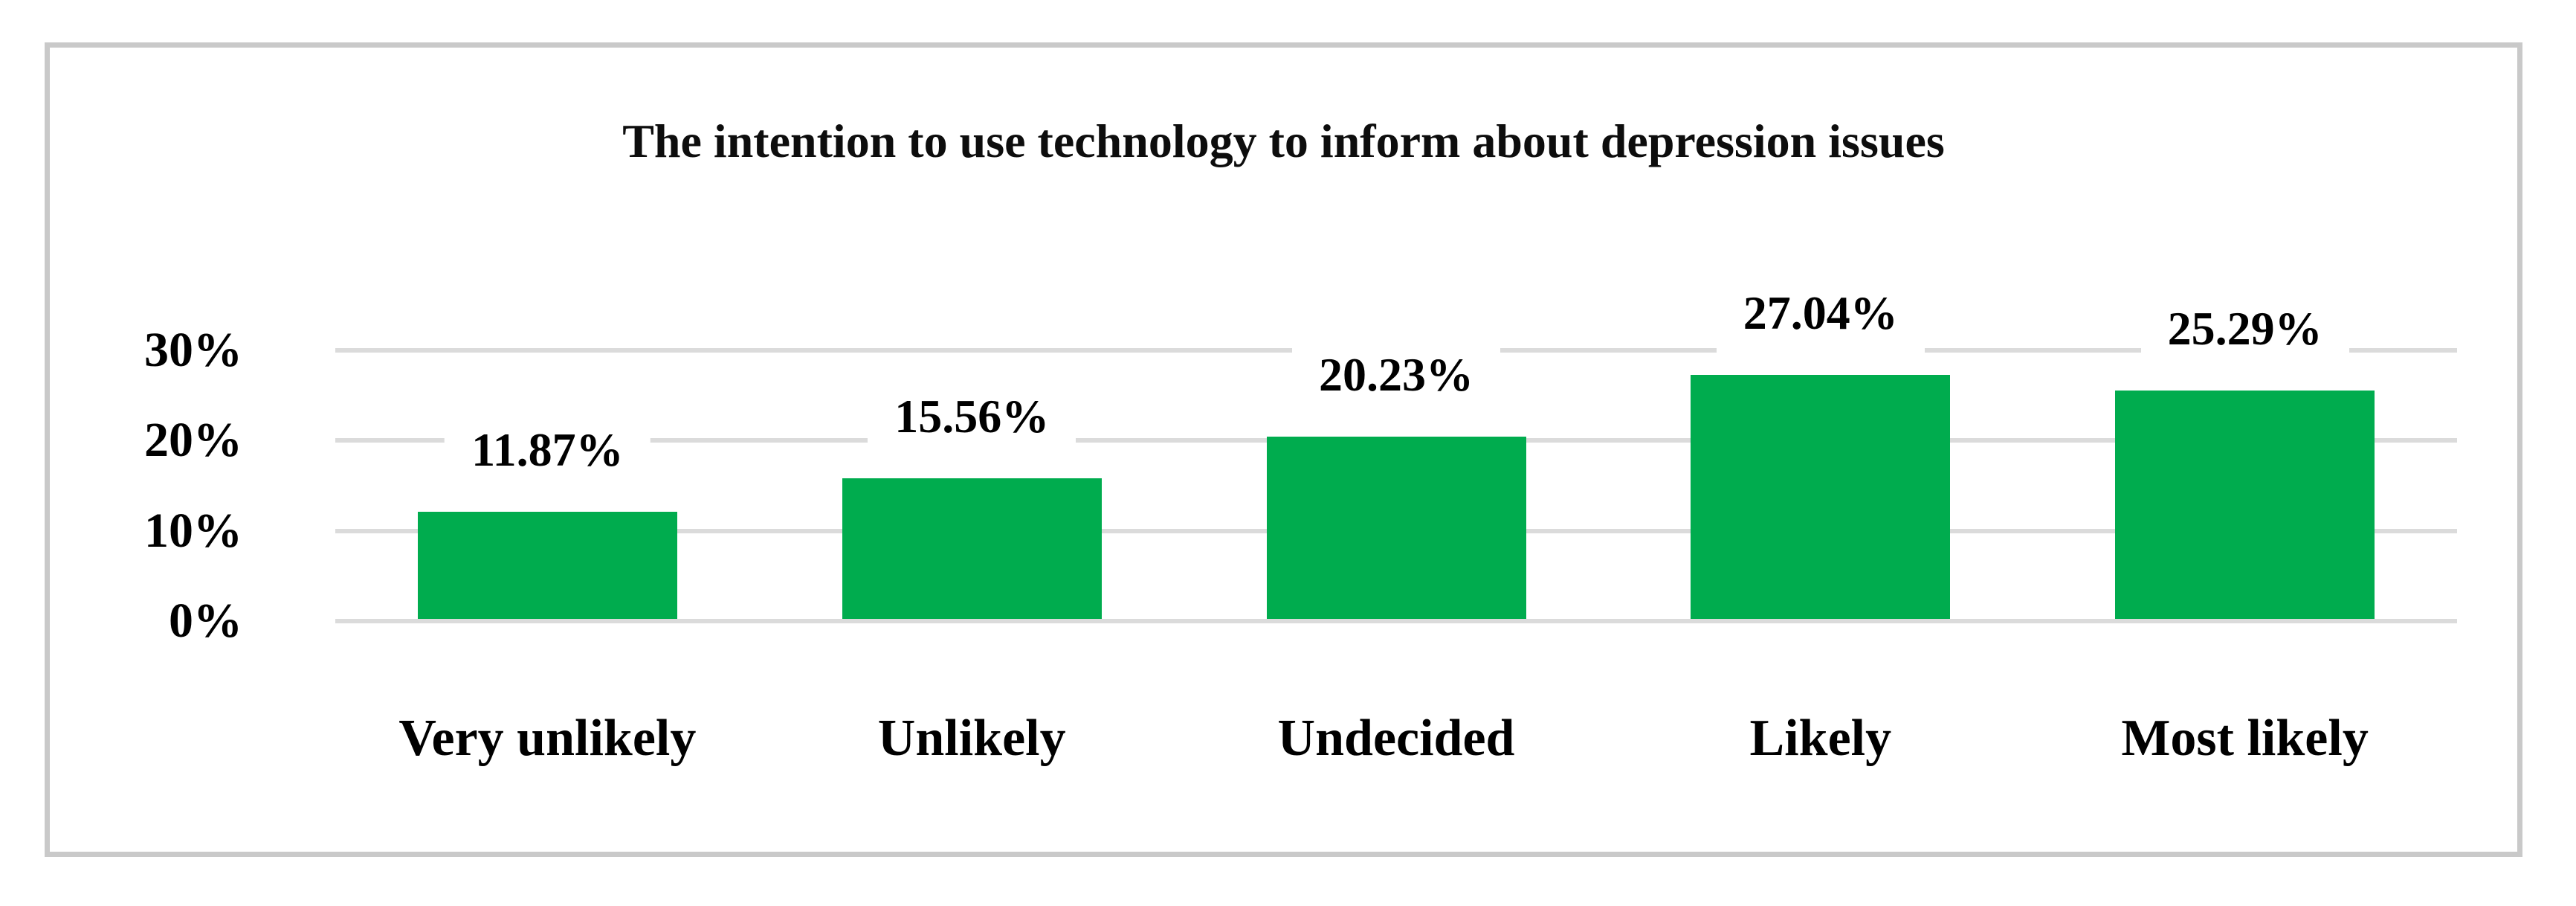  I want to click on bar-value-label: 27.04%, so click(1820, 313).